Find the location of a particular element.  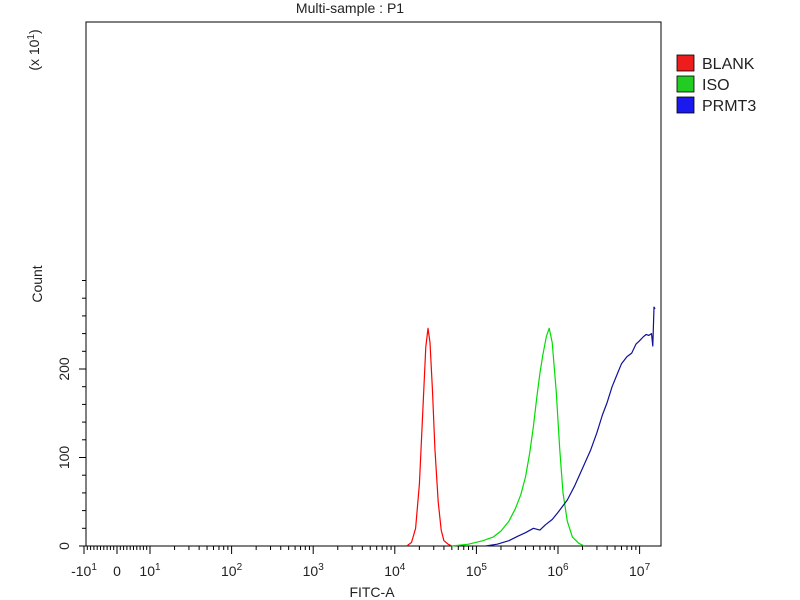

x-tick-label: 0 is located at coordinates (117, 571).